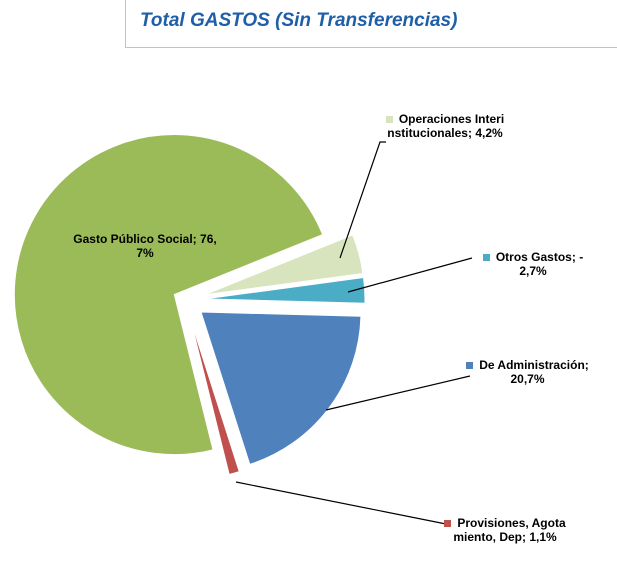 This screenshot has height=567, width=617. Describe the element at coordinates (527, 379) in the screenshot. I see `label-value: 20,7%` at that location.